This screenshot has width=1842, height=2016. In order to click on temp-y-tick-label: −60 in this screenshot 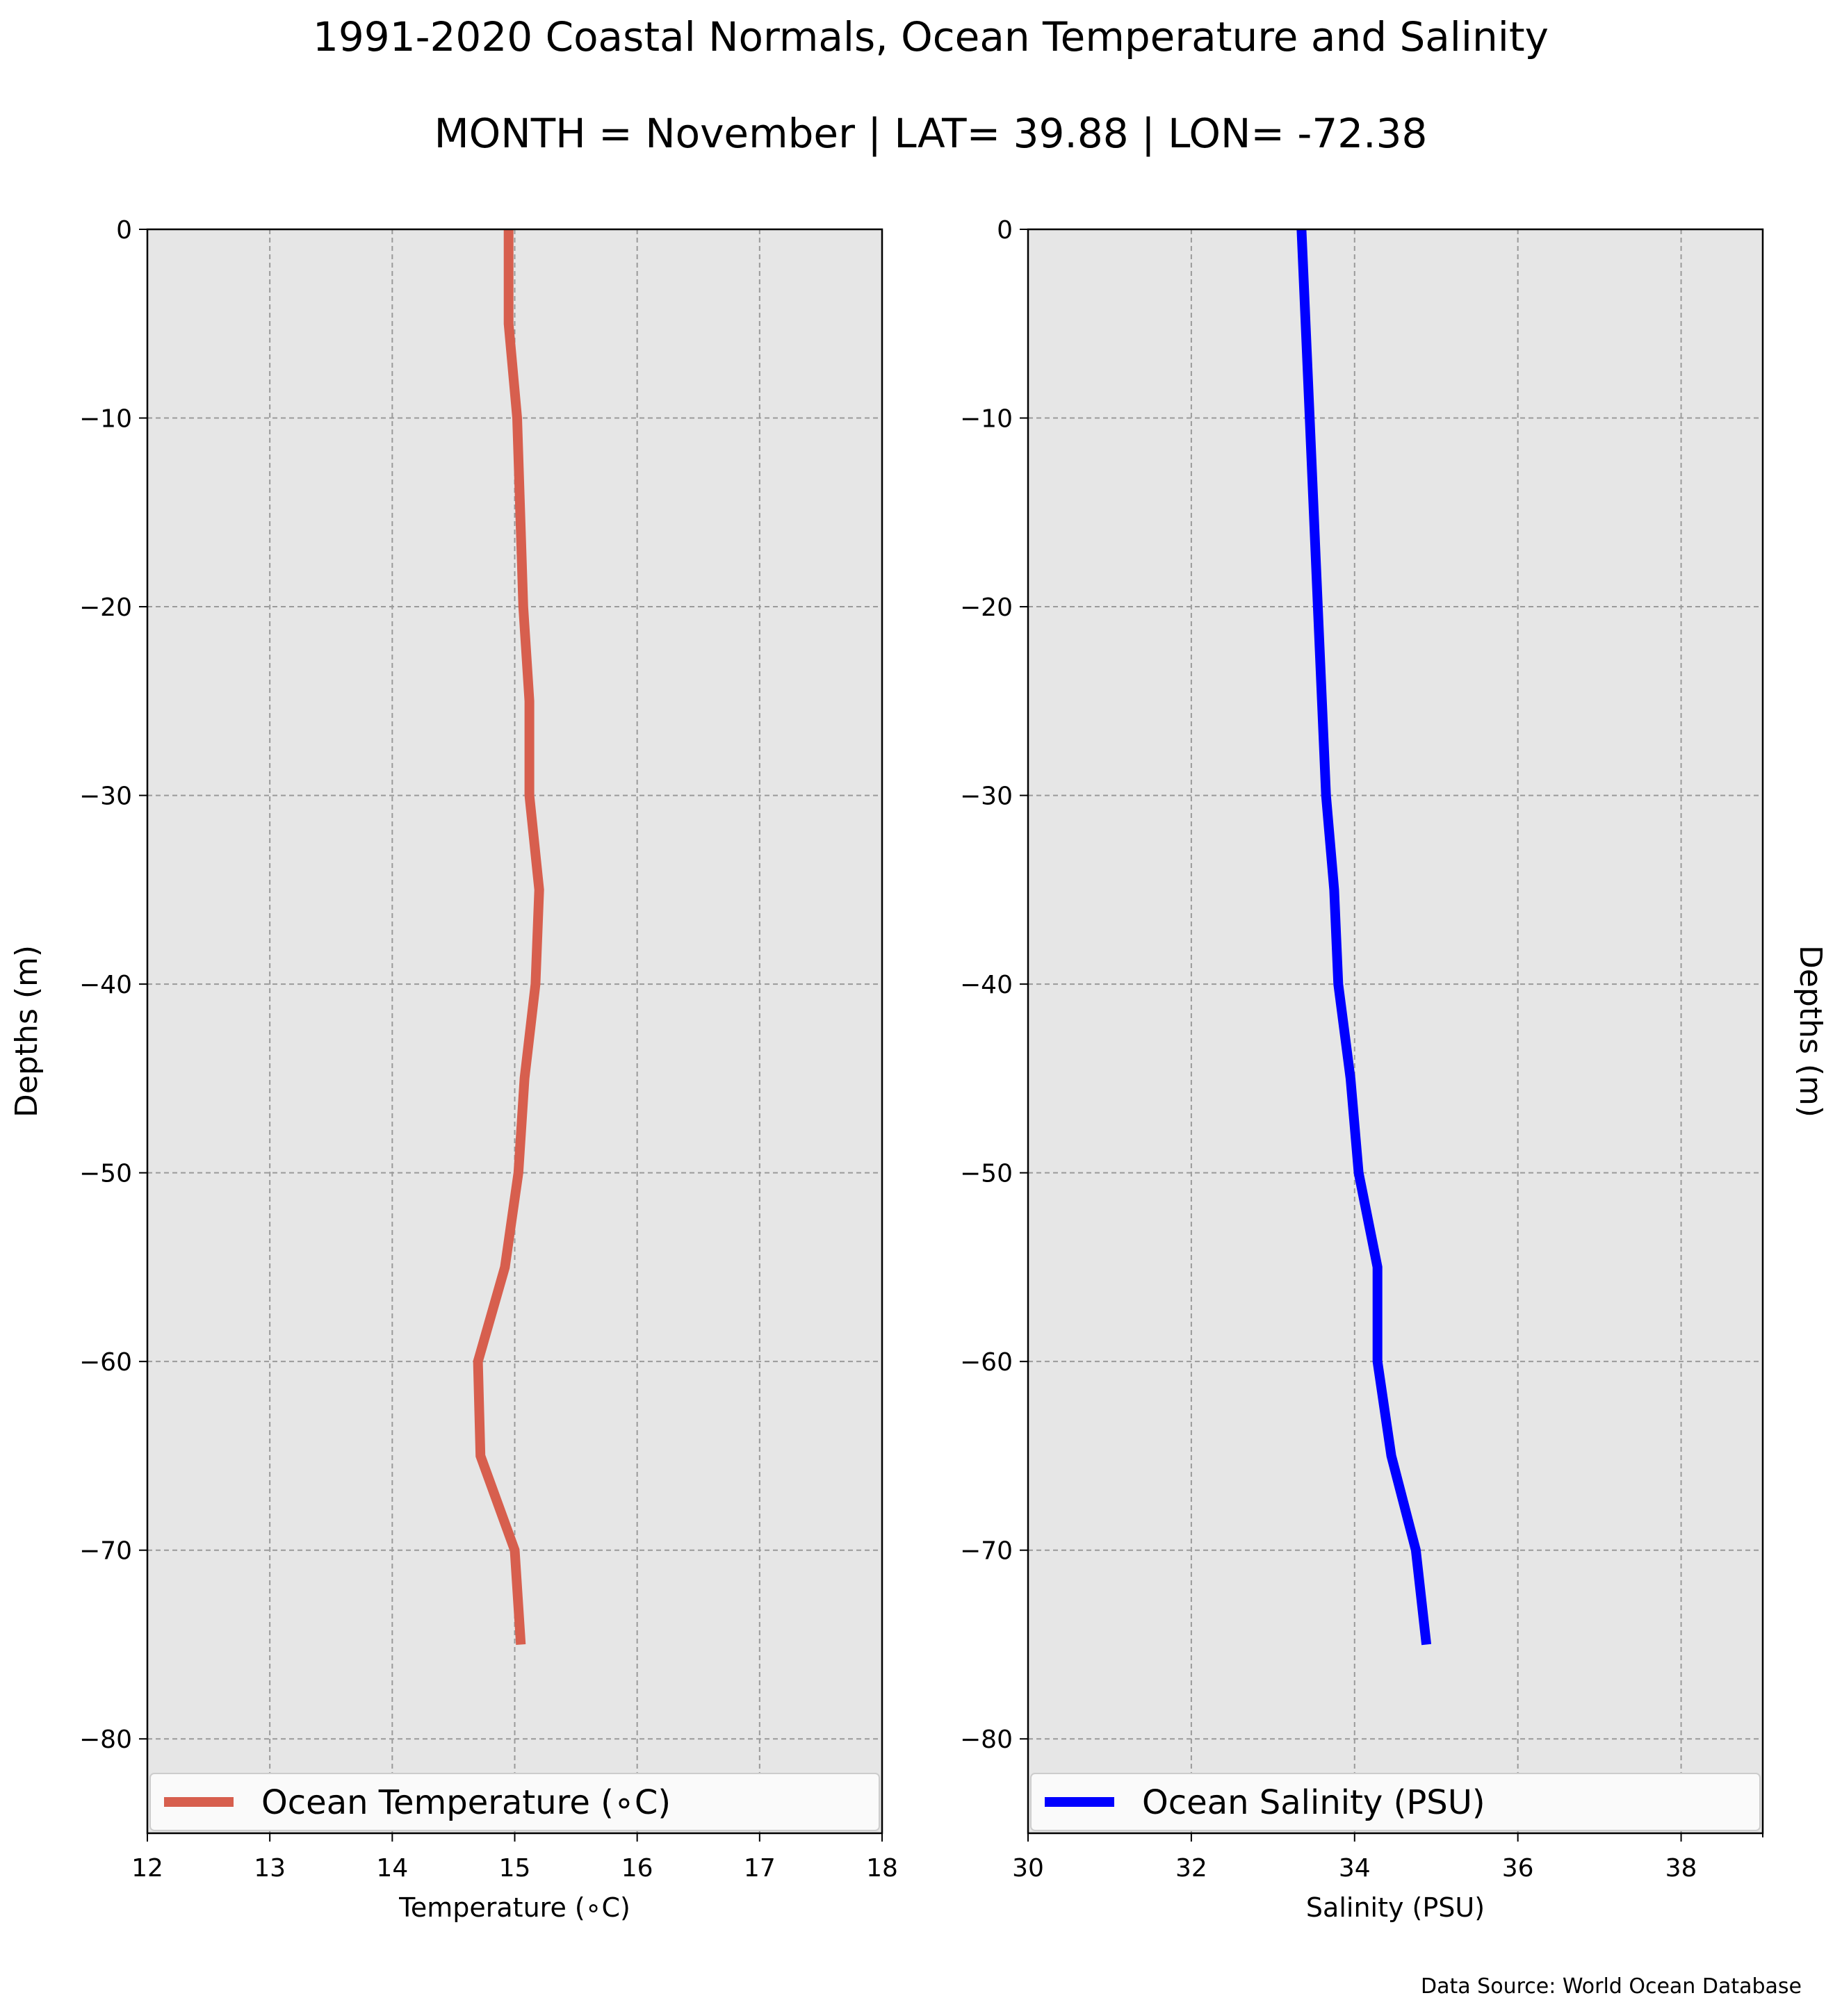, I will do `click(105, 1362)`.